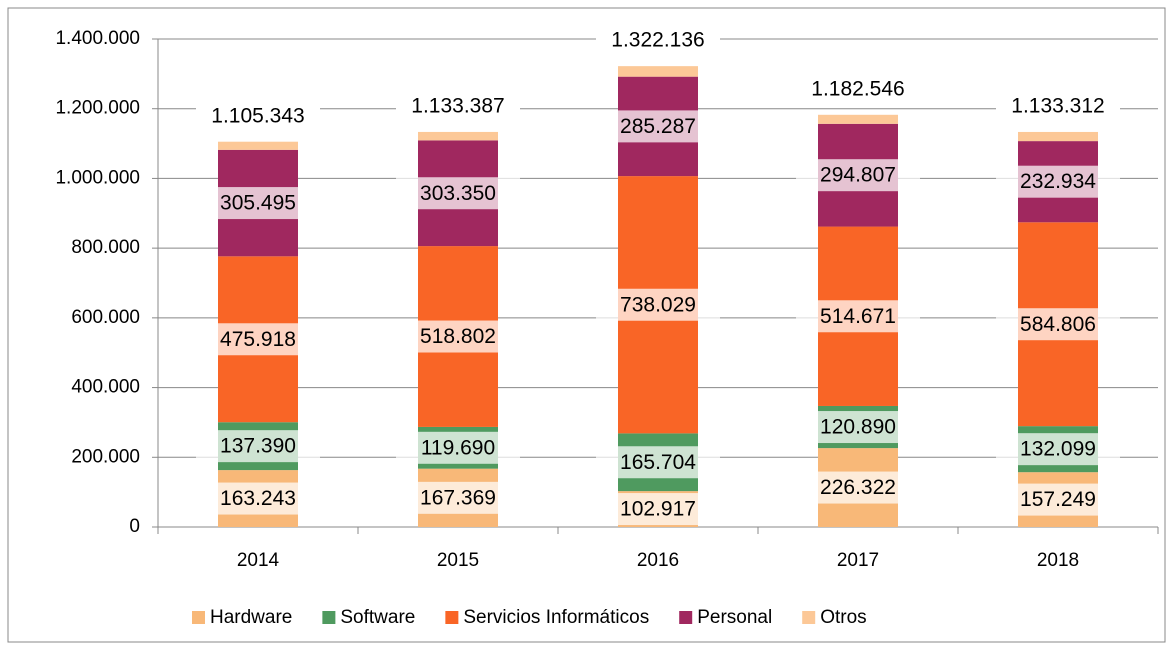  What do you see at coordinates (843, 617) in the screenshot?
I see `legend-label: Otros` at bounding box center [843, 617].